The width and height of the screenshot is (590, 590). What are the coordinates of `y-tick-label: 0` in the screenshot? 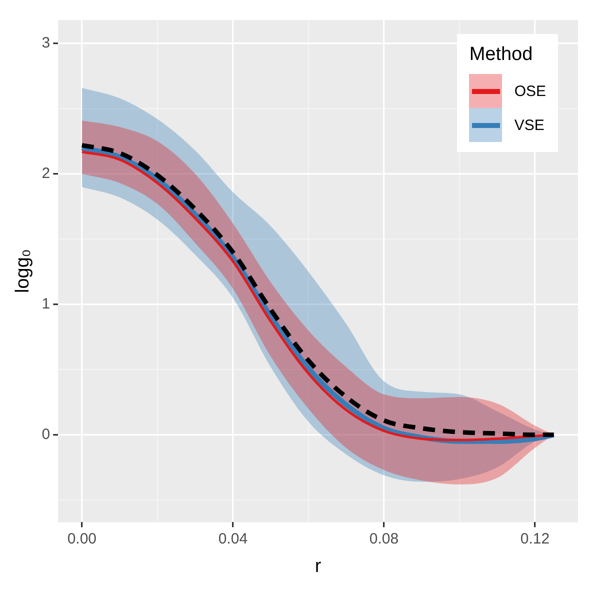 It's located at (46, 434).